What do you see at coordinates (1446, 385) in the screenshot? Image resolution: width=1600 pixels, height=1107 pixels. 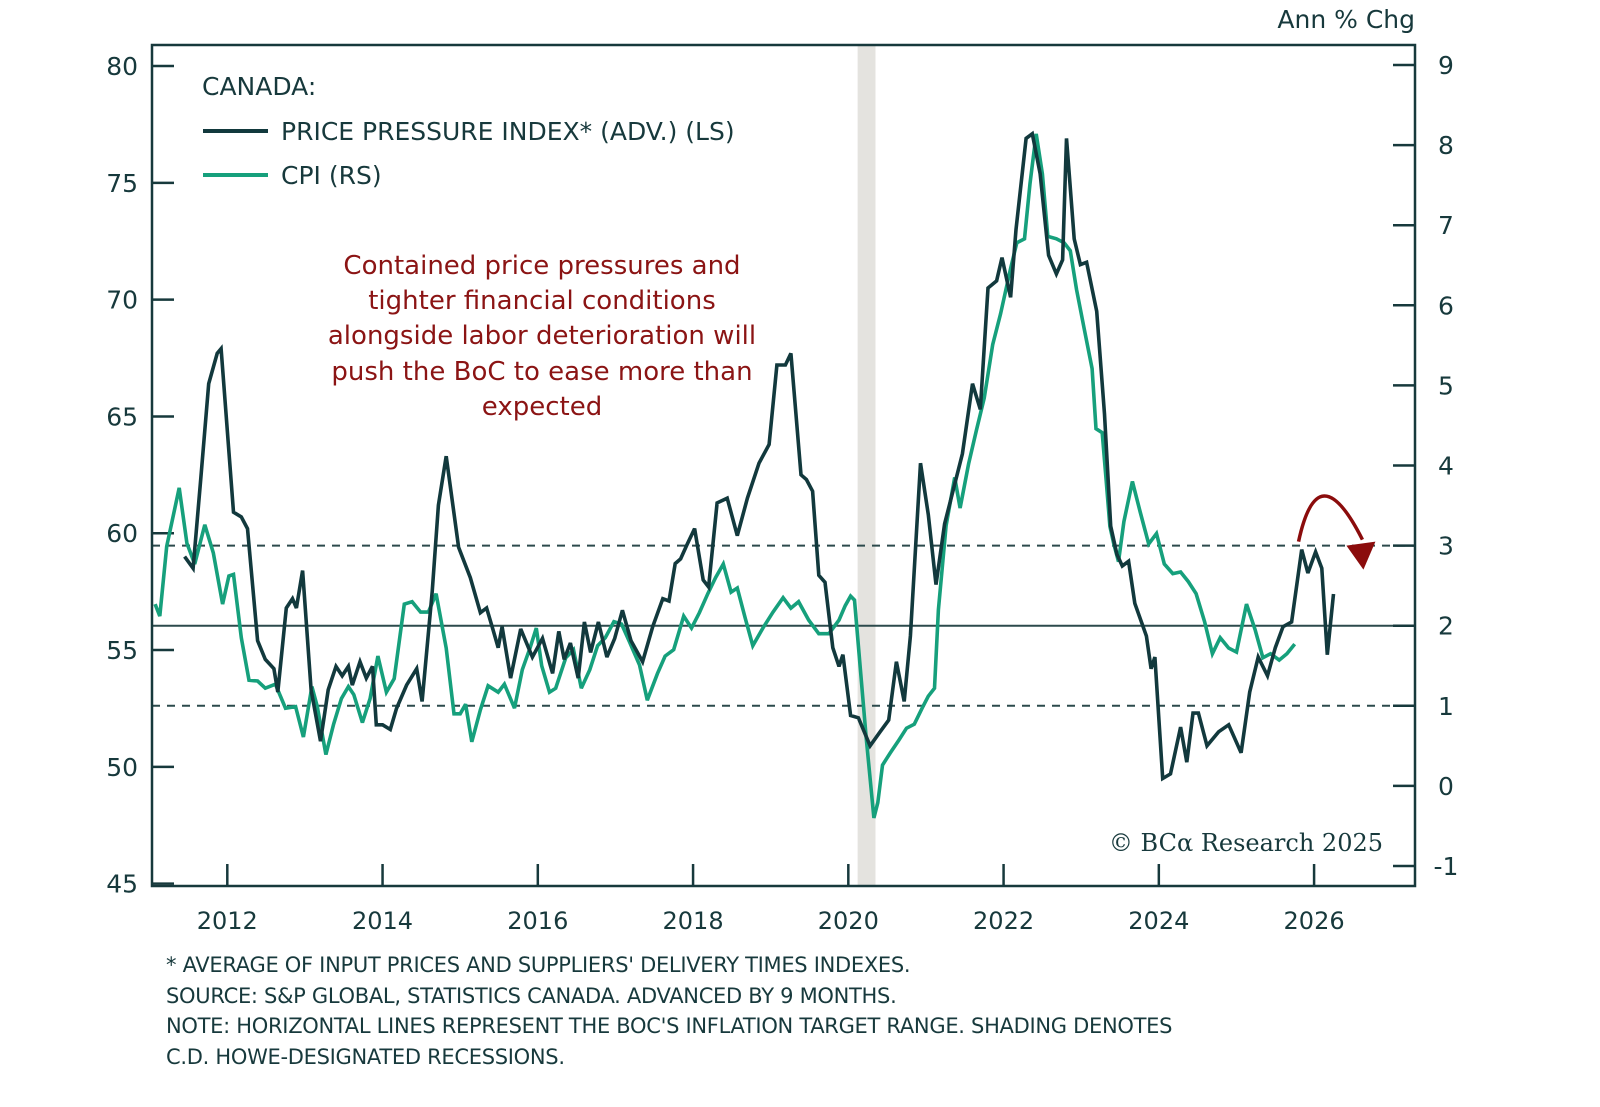 I see `right-axis-tick-label: 5` at bounding box center [1446, 385].